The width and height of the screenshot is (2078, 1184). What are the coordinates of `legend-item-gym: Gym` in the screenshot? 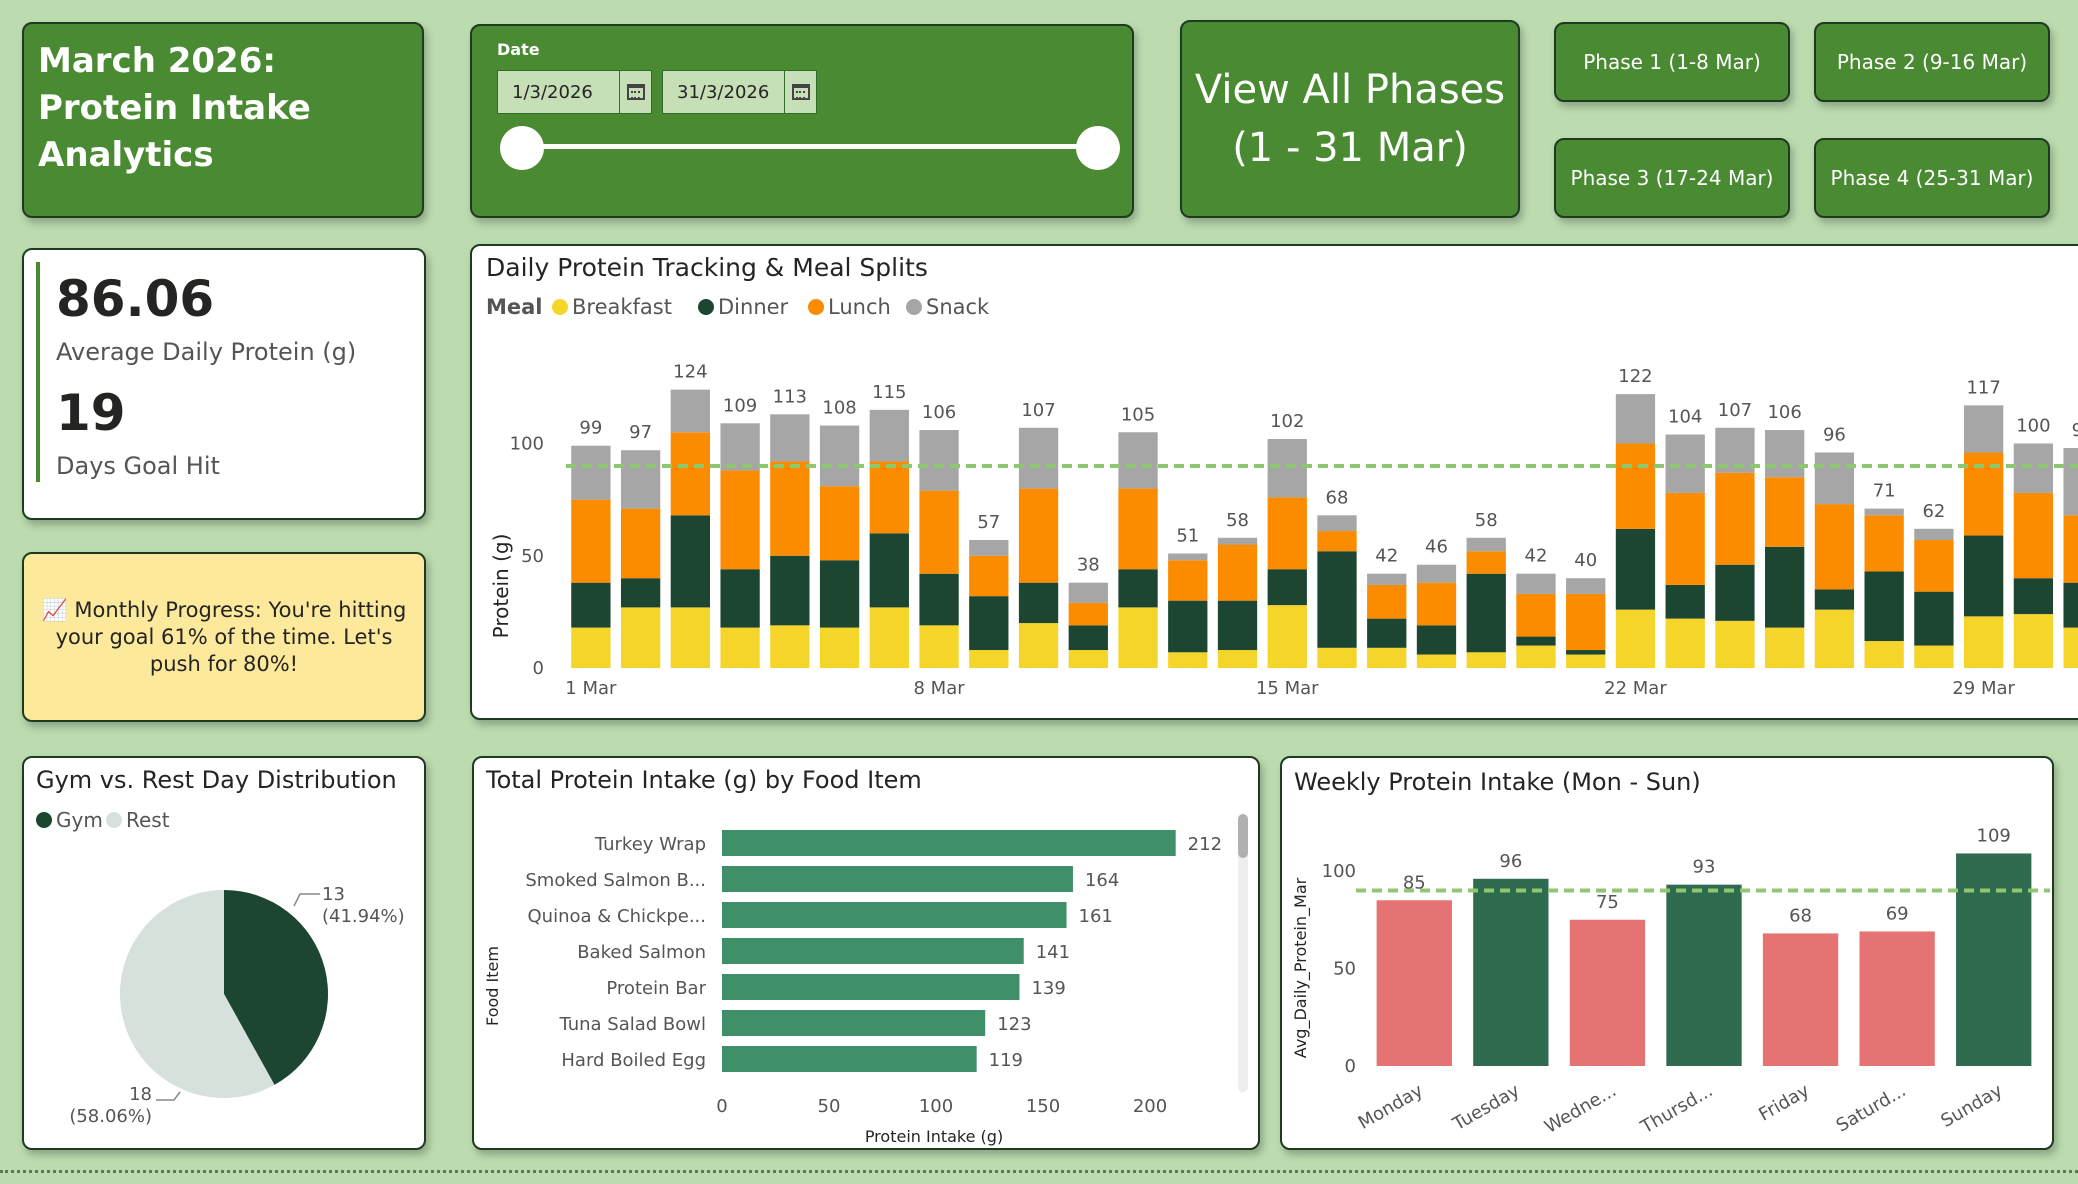 It's located at (79, 820).